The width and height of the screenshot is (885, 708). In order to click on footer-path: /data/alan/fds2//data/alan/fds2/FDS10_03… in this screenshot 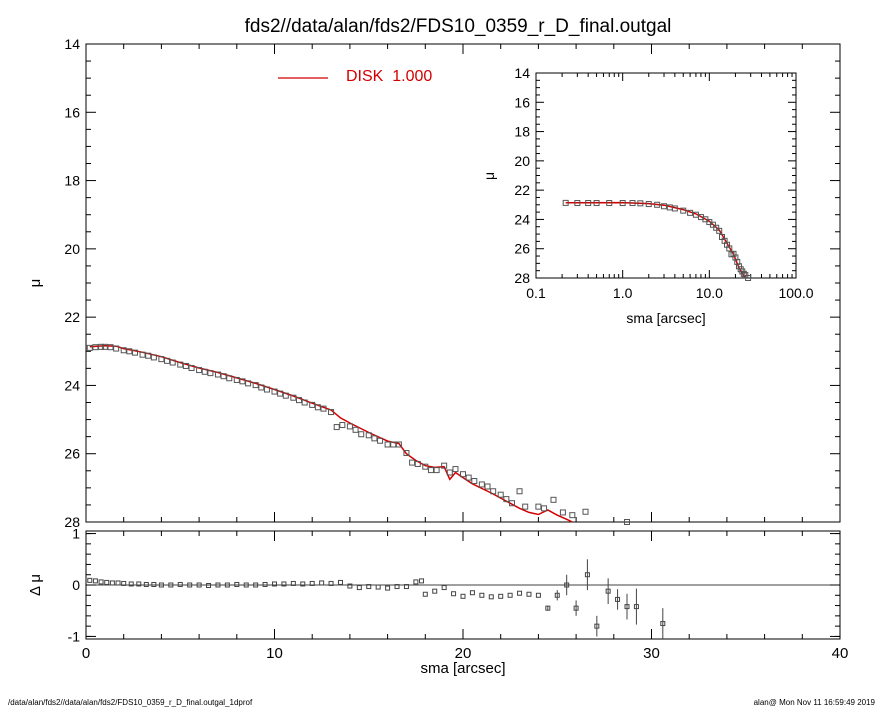, I will do `click(130, 702)`.